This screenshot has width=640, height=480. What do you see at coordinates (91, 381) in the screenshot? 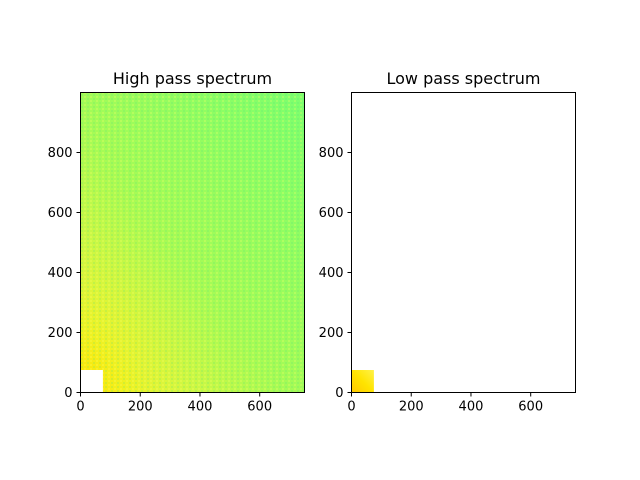
I see `masked-low-frequency-region` at bounding box center [91, 381].